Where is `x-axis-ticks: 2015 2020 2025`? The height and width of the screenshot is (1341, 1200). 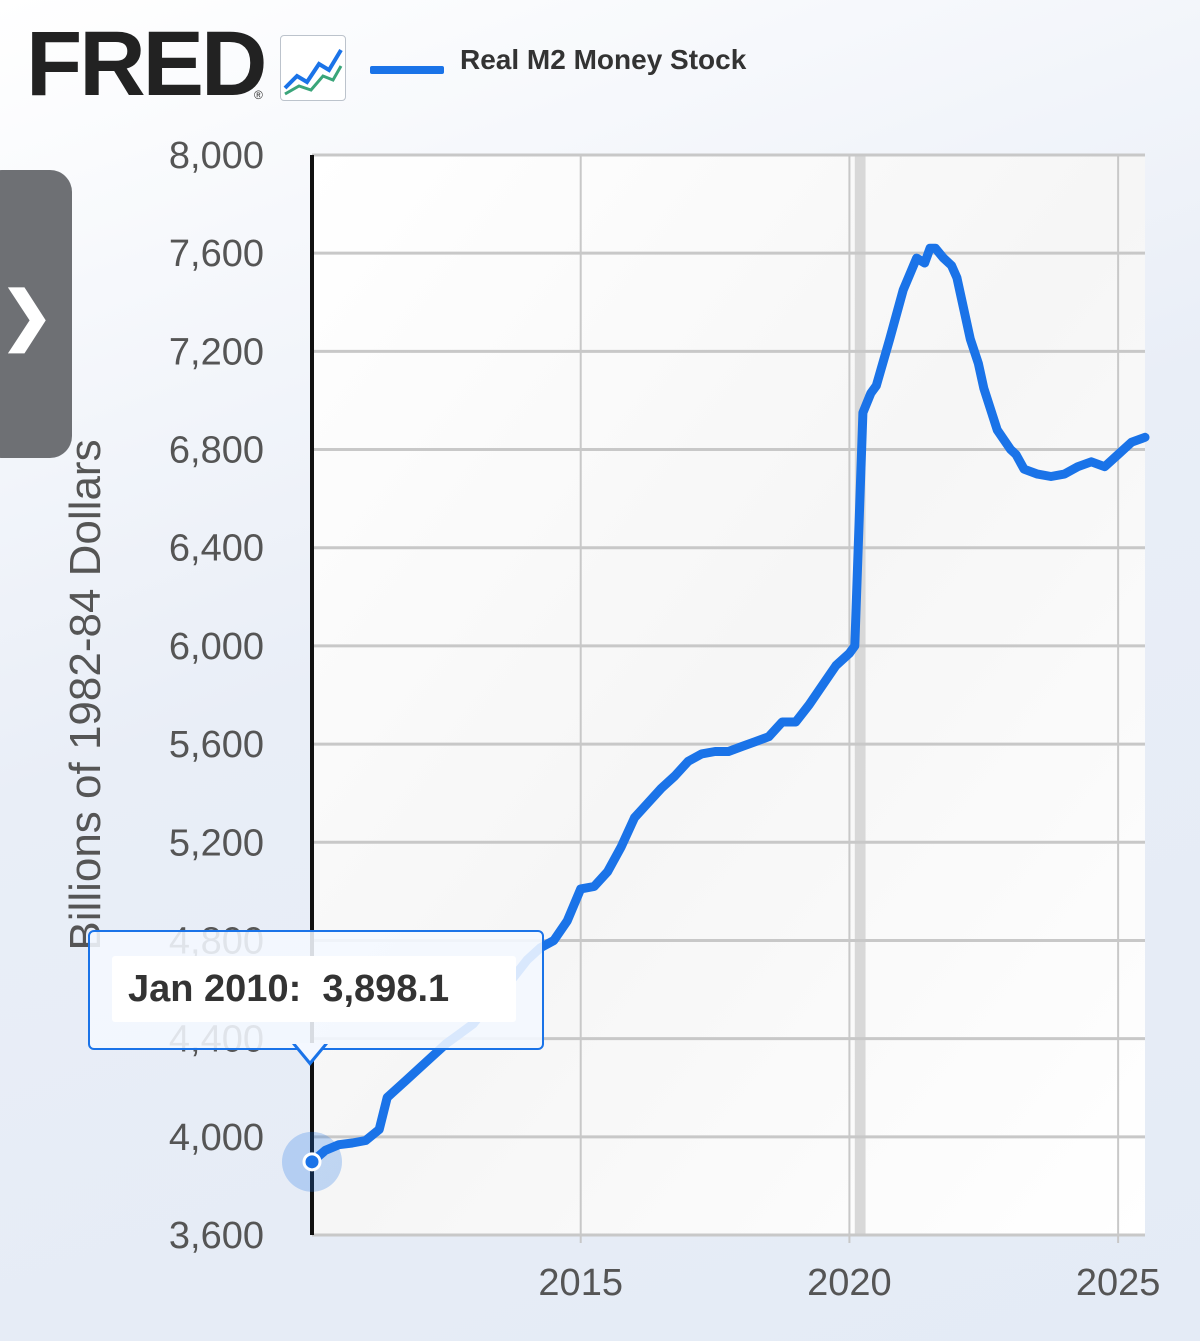 x-axis-ticks: 2015 2020 2025 is located at coordinates (849, 1283).